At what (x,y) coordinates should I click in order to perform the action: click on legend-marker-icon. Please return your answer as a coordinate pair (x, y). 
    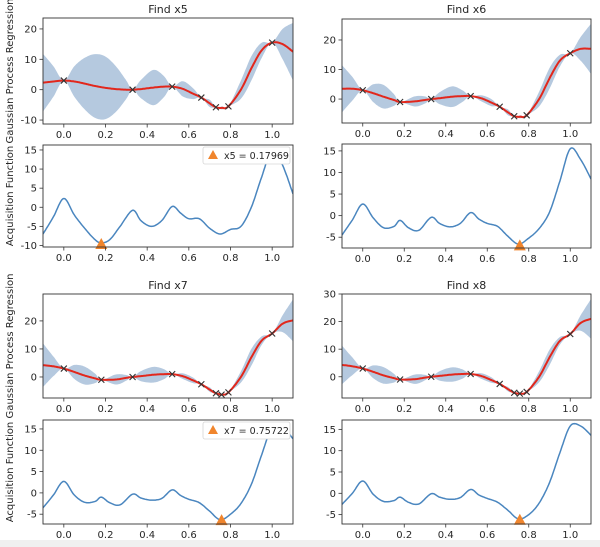
    Looking at the image, I should click on (213, 429).